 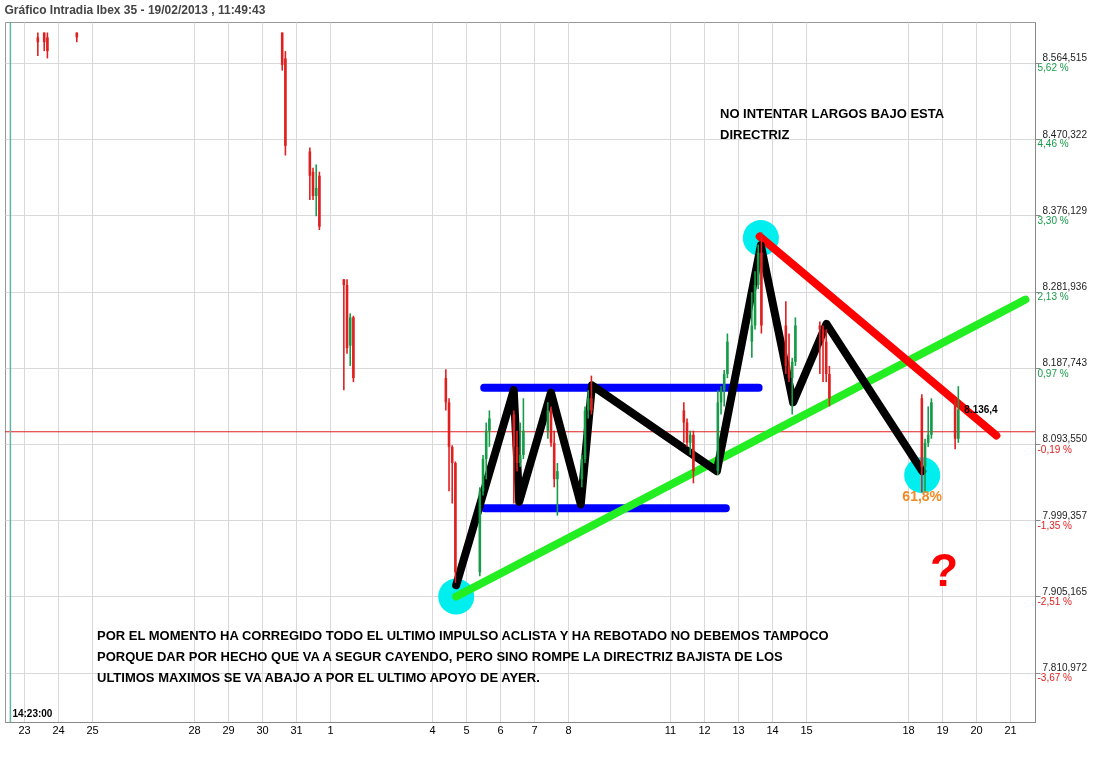 What do you see at coordinates (704, 729) in the screenshot?
I see `x-tick-label: 12` at bounding box center [704, 729].